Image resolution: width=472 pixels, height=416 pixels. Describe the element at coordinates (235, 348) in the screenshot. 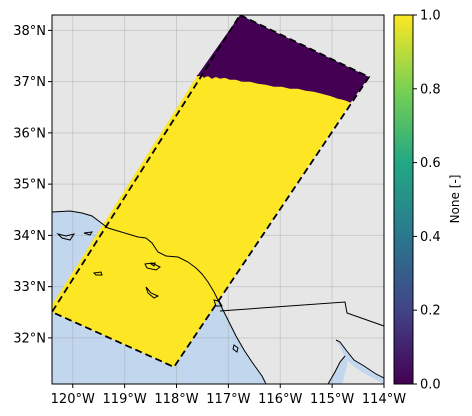

I see `island-baja-mid` at that location.